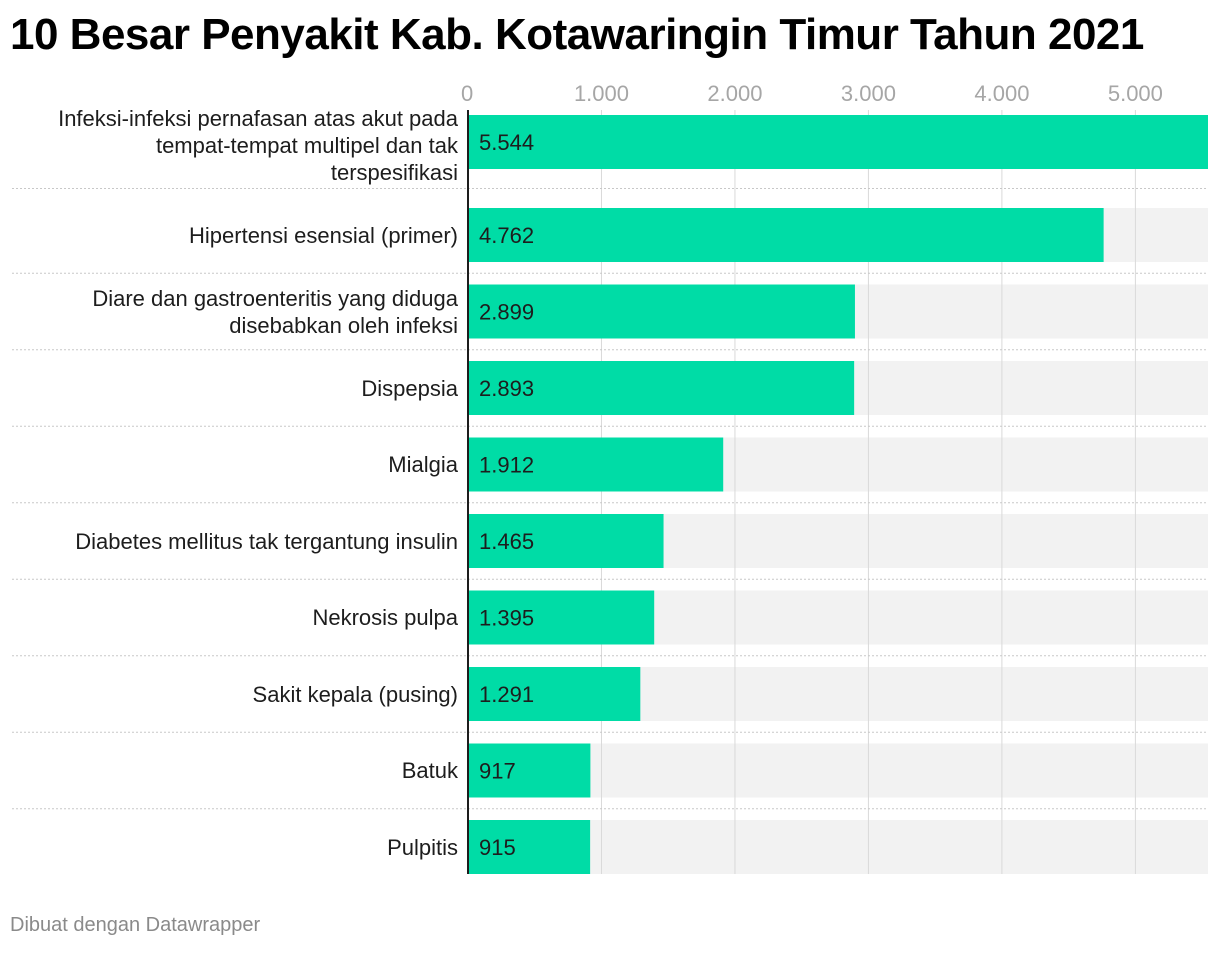 Image resolution: width=1220 pixels, height=955 pixels. I want to click on category-label: Nekrosis pulpa, so click(385, 617).